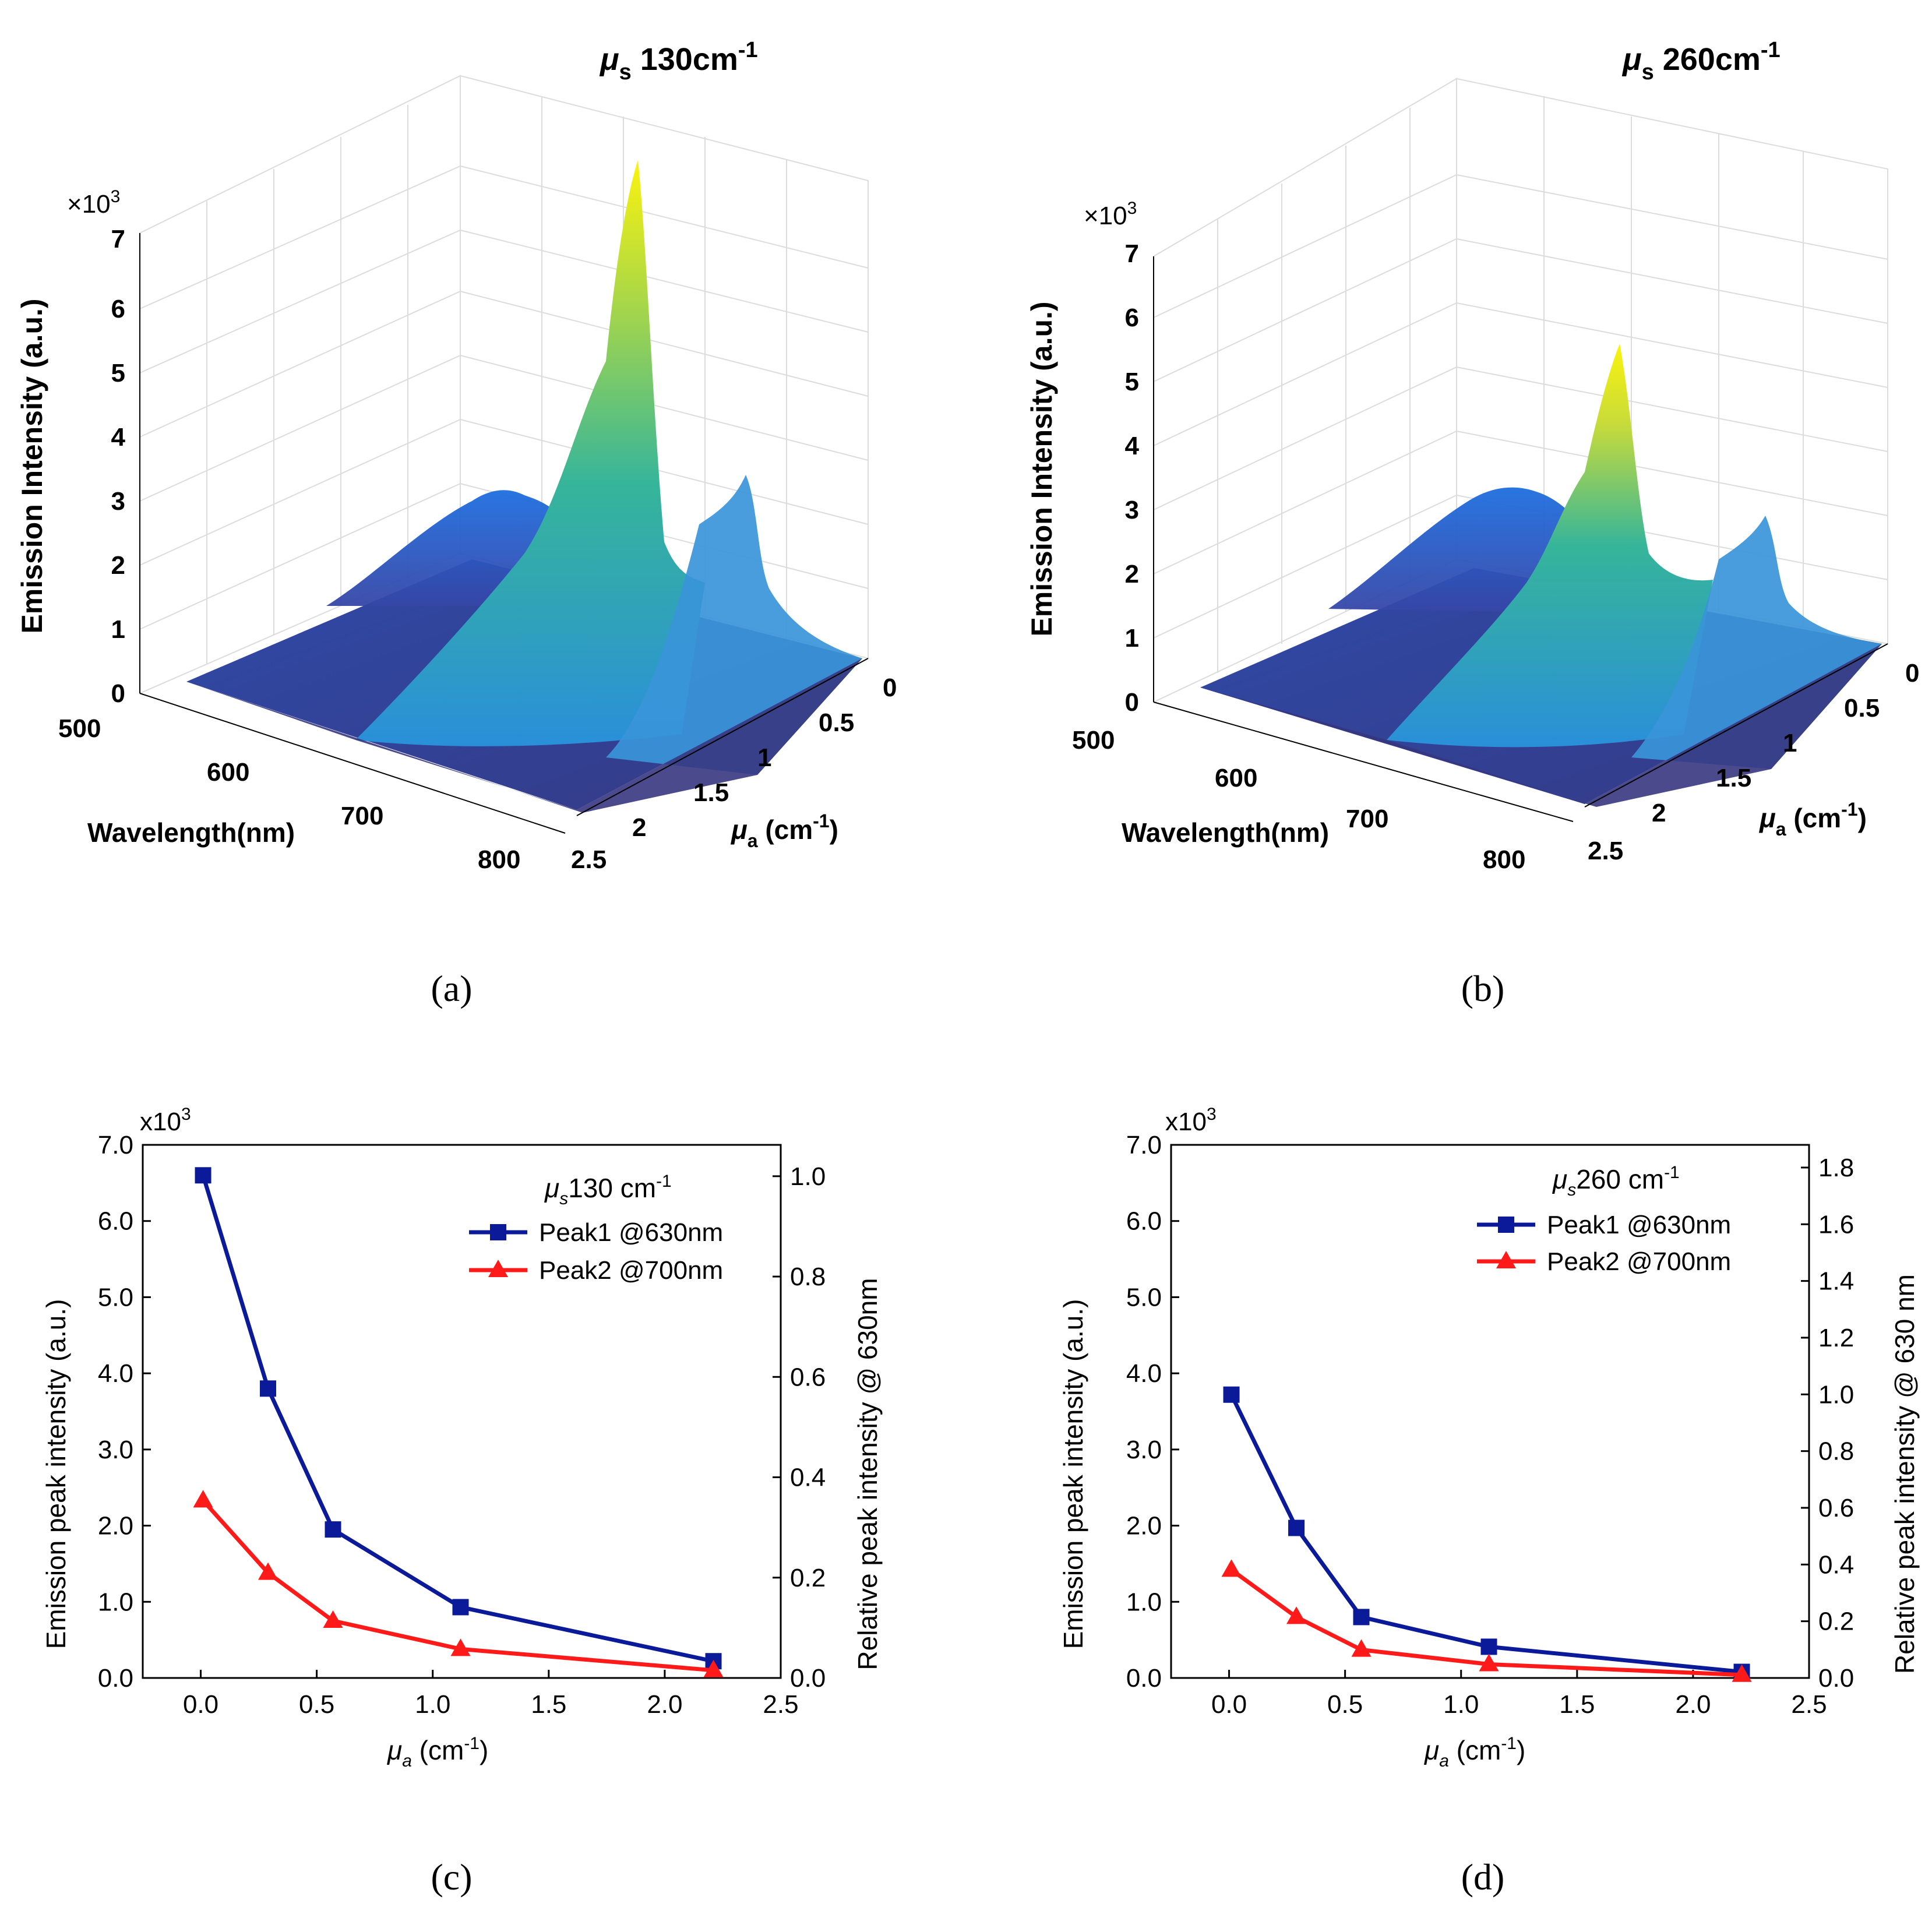  Describe the element at coordinates (808, 1578) in the screenshot. I see `y2-tick-label: 0.2` at that location.